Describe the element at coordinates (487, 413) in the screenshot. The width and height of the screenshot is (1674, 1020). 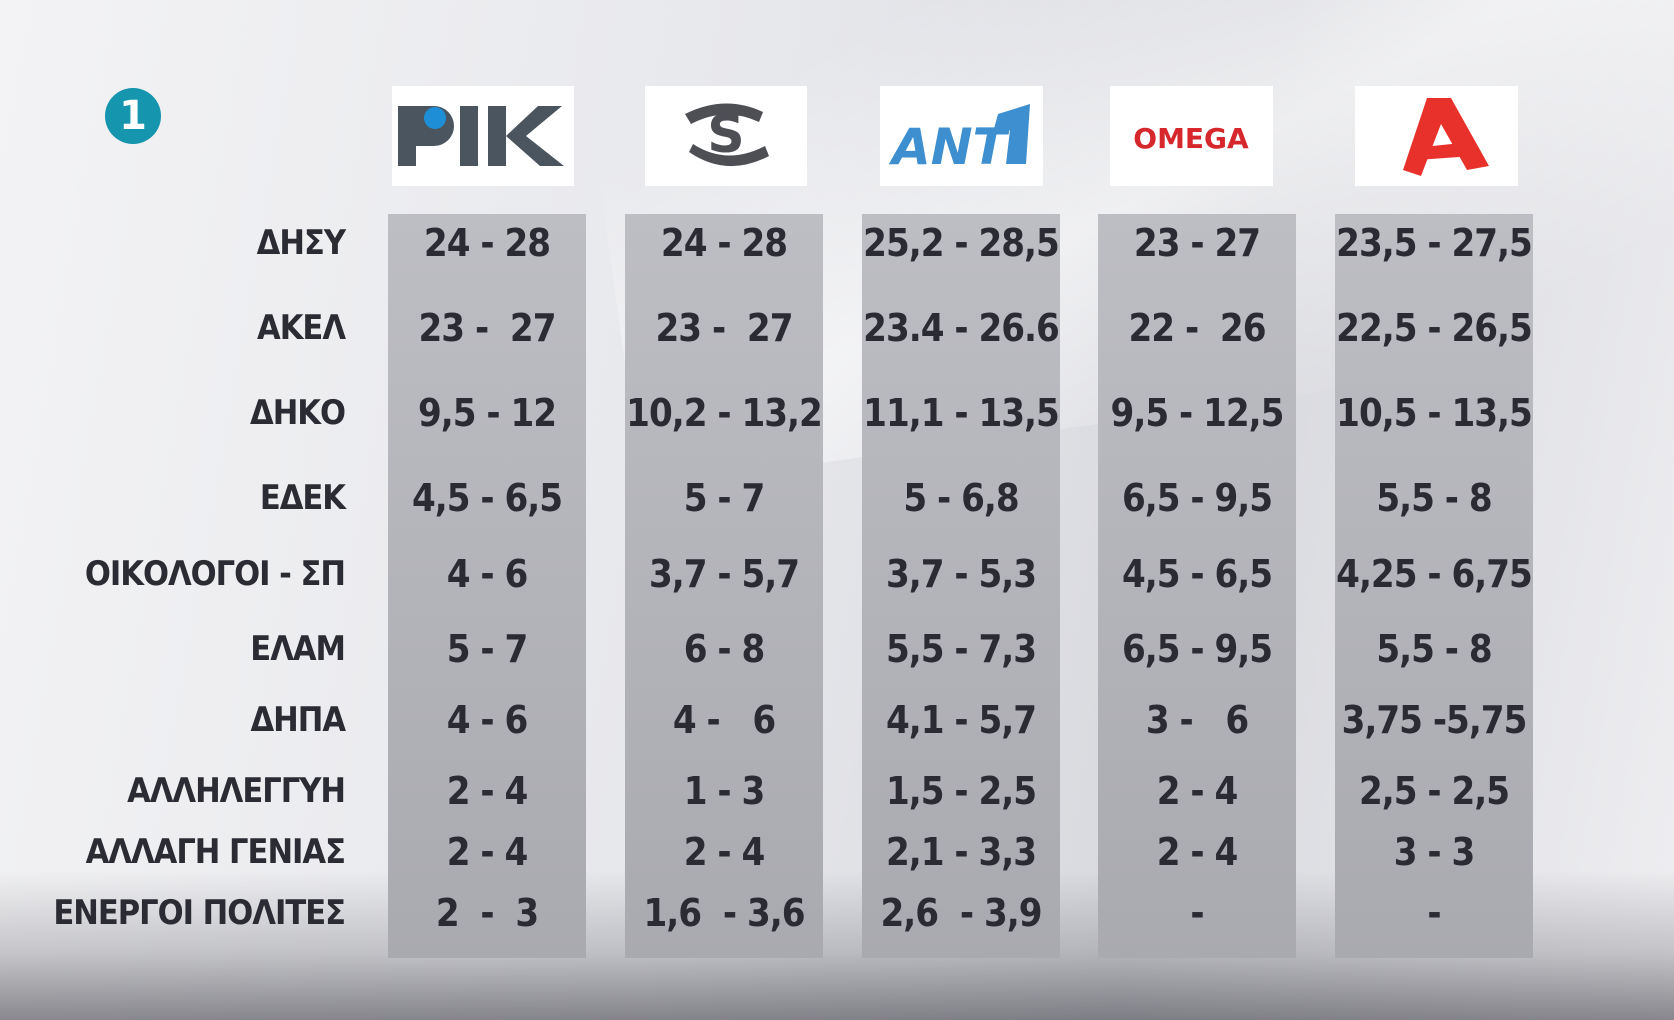
I see `rik-range-cell: 9,5 - 12` at that location.